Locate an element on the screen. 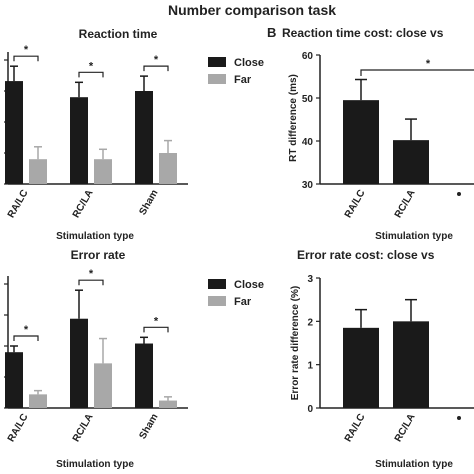  rt-cost-marks: 30 40 50 60 RA/LC RC/LA * is located at coordinates (388, 135).